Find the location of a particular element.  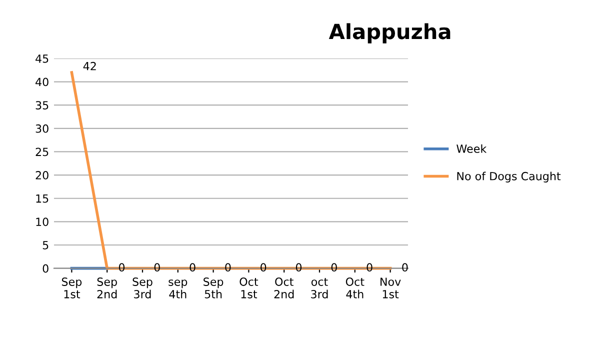

legend-label: No of Dogs Caught is located at coordinates (509, 177).